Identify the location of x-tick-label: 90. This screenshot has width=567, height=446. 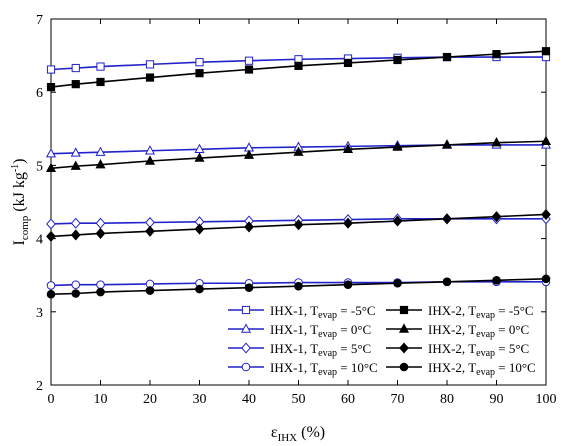
(497, 399).